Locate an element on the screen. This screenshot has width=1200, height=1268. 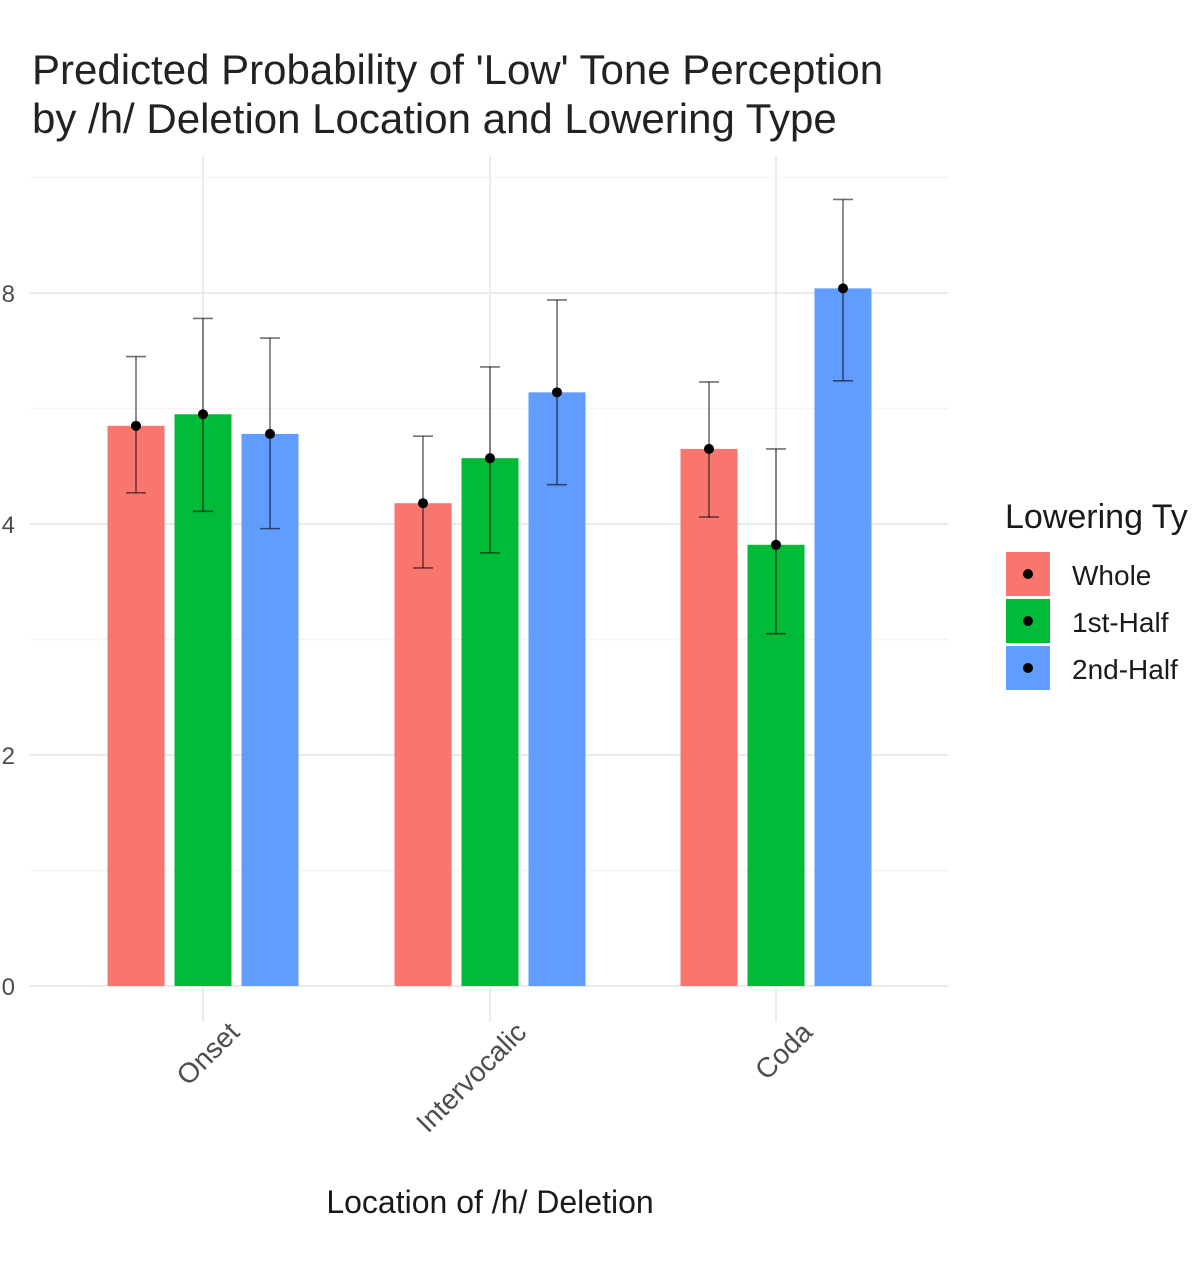
legend-item-2nd-half: 2nd-Half is located at coordinates (1092, 668).